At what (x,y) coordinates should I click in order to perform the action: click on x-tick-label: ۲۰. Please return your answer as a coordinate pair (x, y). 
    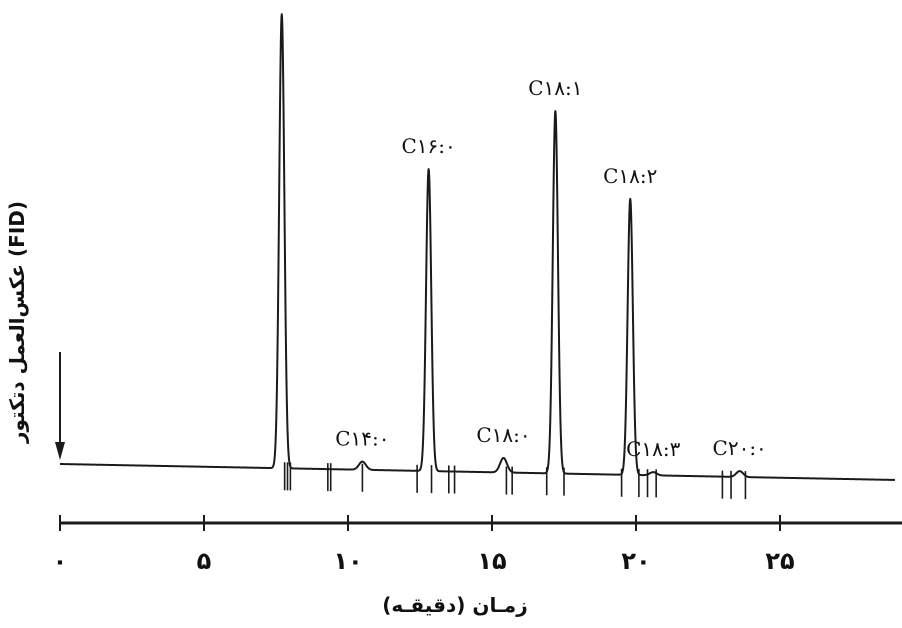
    Looking at the image, I should click on (635, 561).